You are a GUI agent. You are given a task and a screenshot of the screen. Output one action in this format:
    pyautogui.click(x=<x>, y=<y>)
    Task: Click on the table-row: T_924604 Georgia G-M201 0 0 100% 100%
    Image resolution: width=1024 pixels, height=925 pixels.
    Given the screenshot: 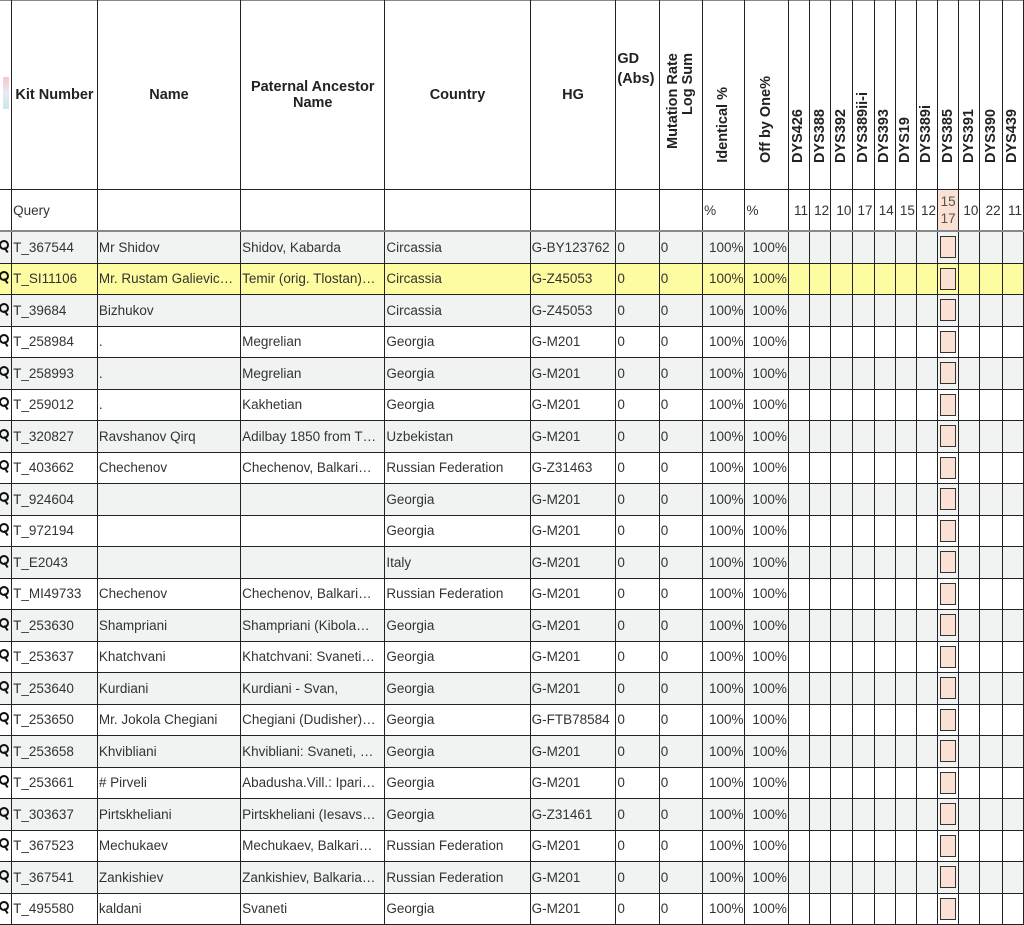 What is the action you would take?
    pyautogui.click(x=512, y=499)
    